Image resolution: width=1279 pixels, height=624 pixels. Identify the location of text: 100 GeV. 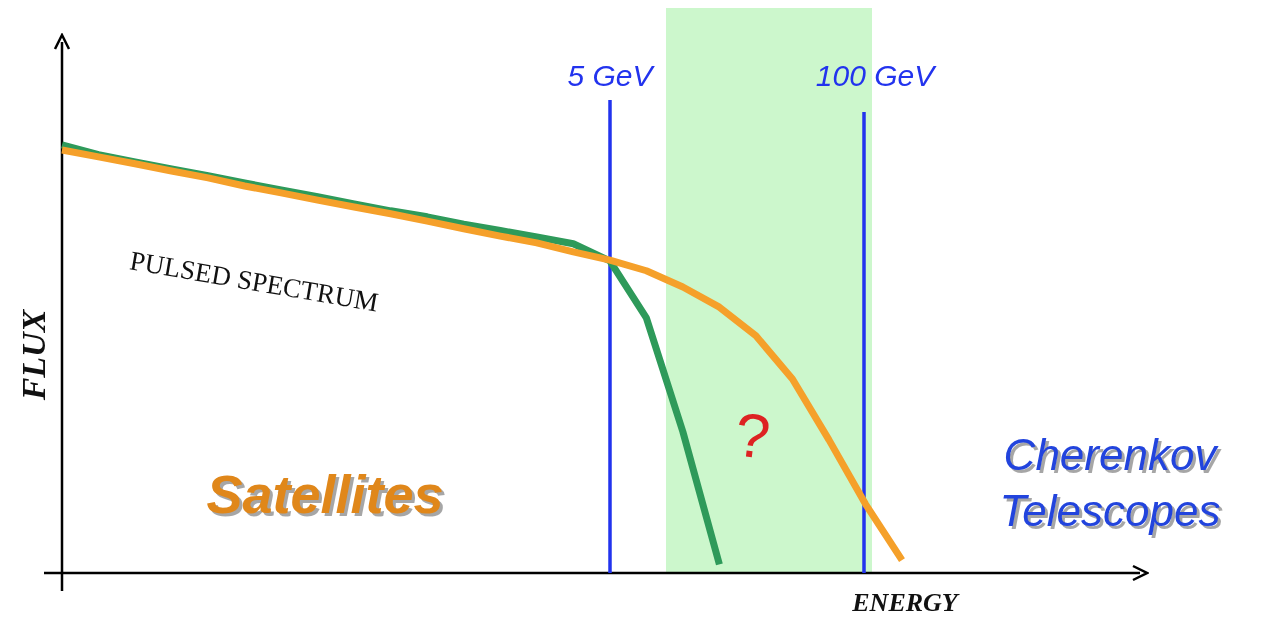
(876, 76).